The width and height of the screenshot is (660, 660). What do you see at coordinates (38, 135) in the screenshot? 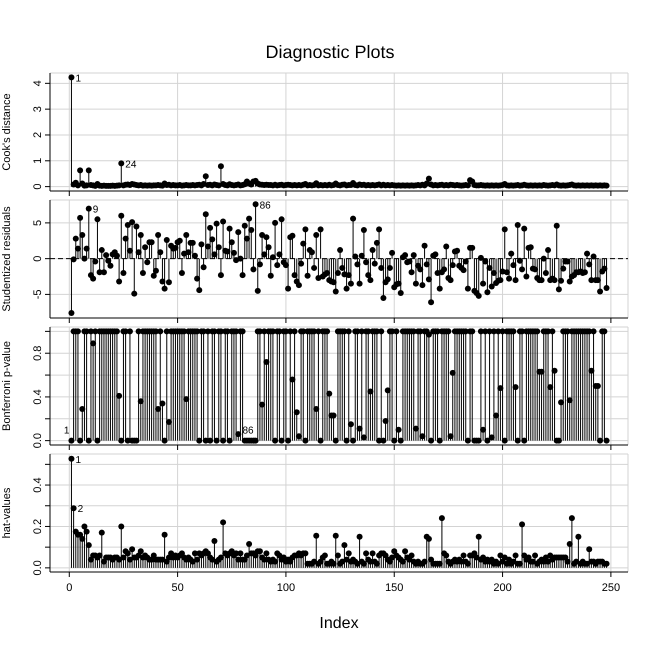
I see `y-tick-label: 2` at bounding box center [38, 135].